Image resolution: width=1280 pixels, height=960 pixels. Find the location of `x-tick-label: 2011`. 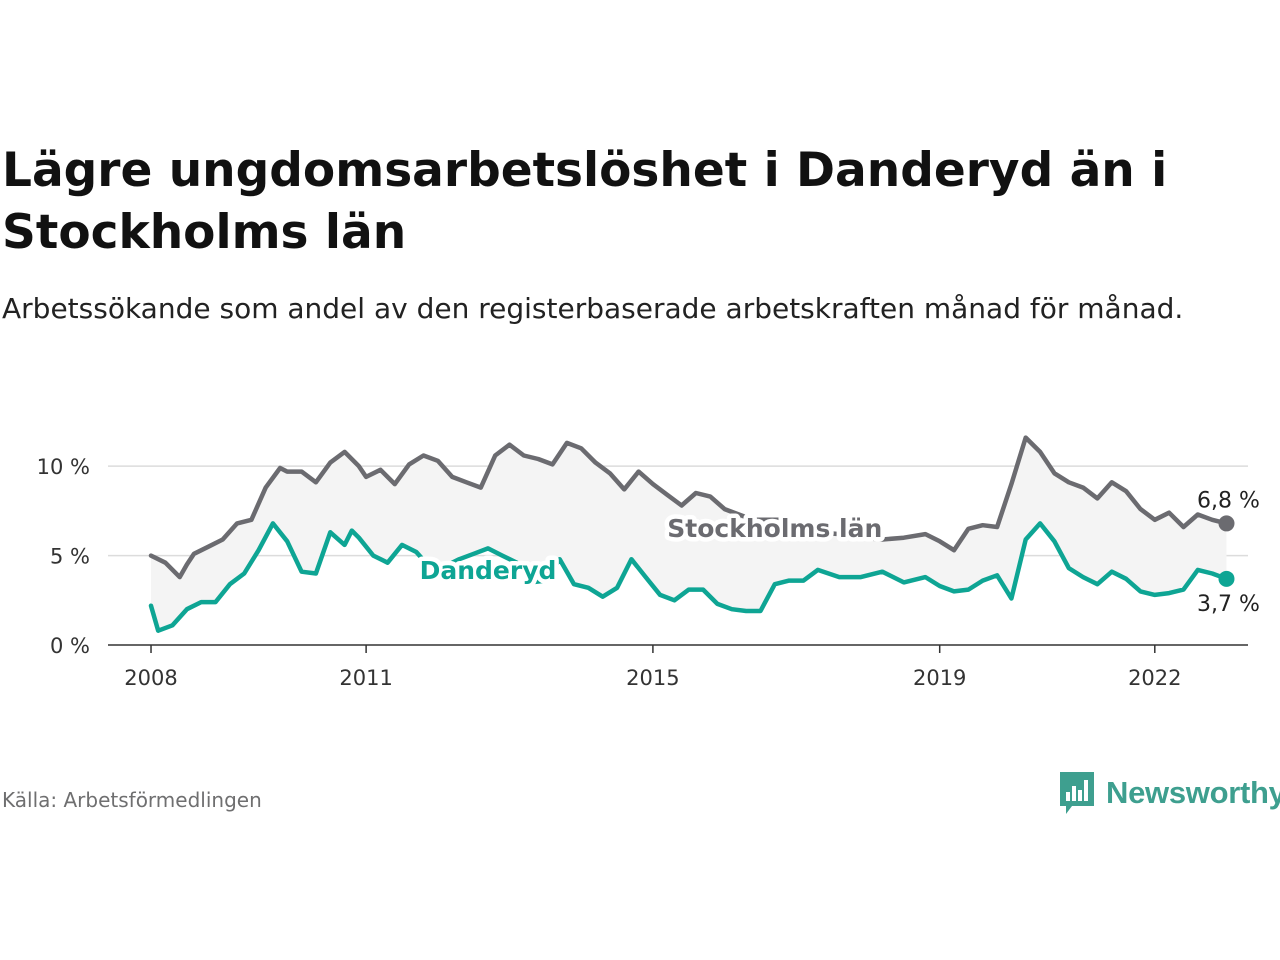

x-tick-label: 2011 is located at coordinates (365, 678).